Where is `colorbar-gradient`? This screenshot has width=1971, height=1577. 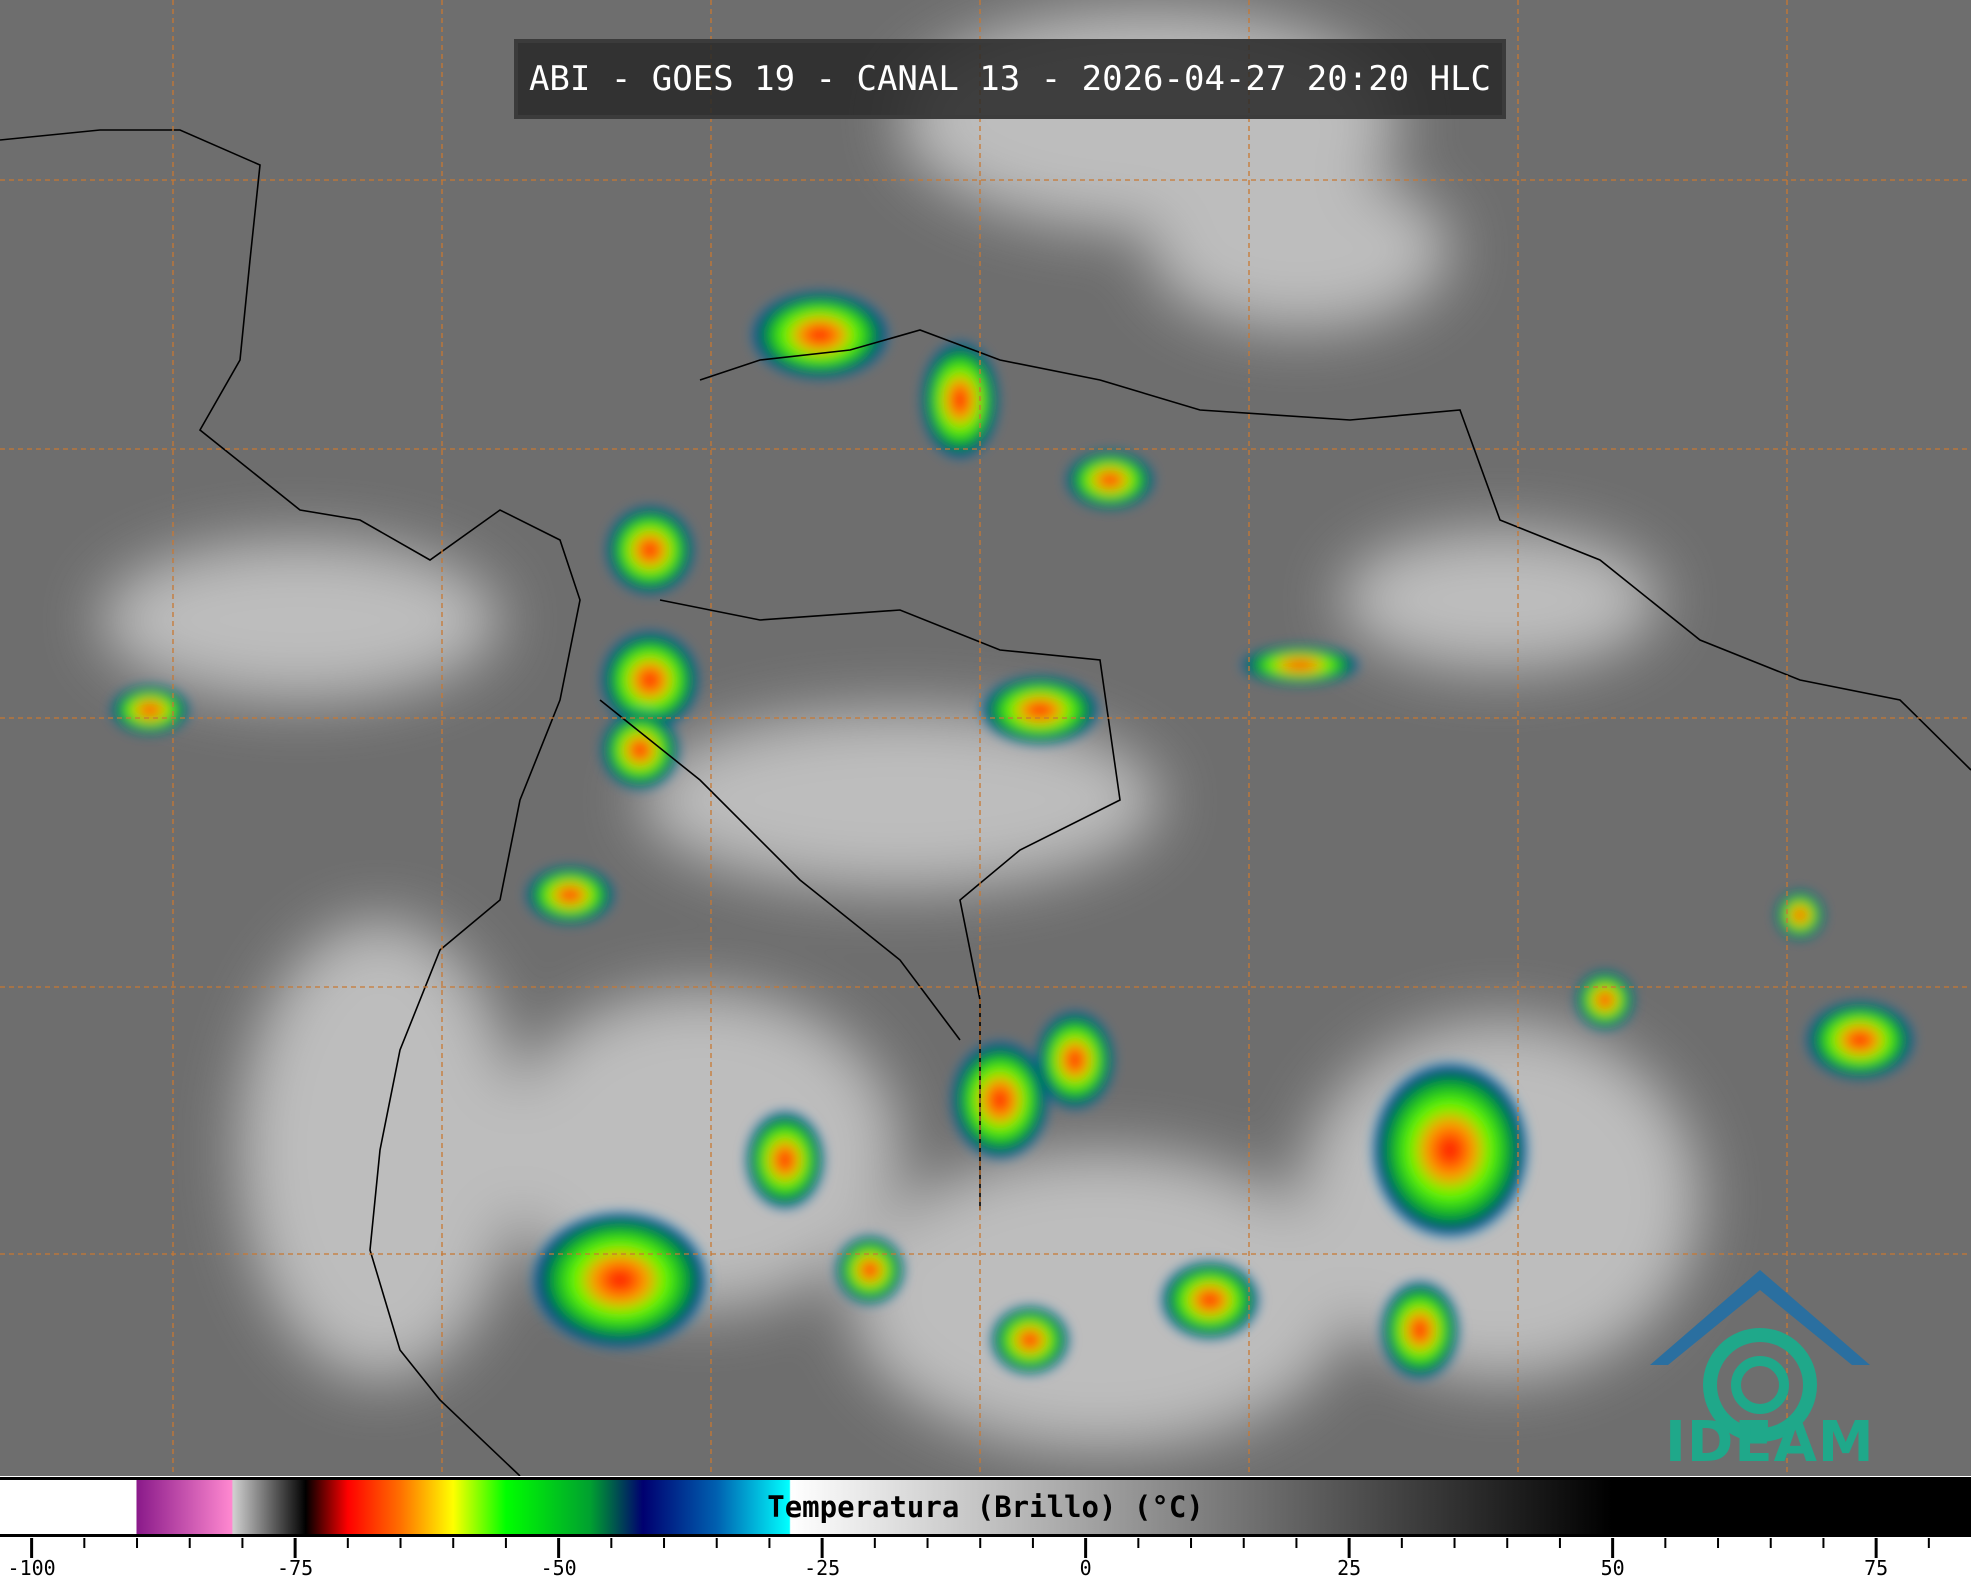
colorbar-gradient is located at coordinates (985, 1507).